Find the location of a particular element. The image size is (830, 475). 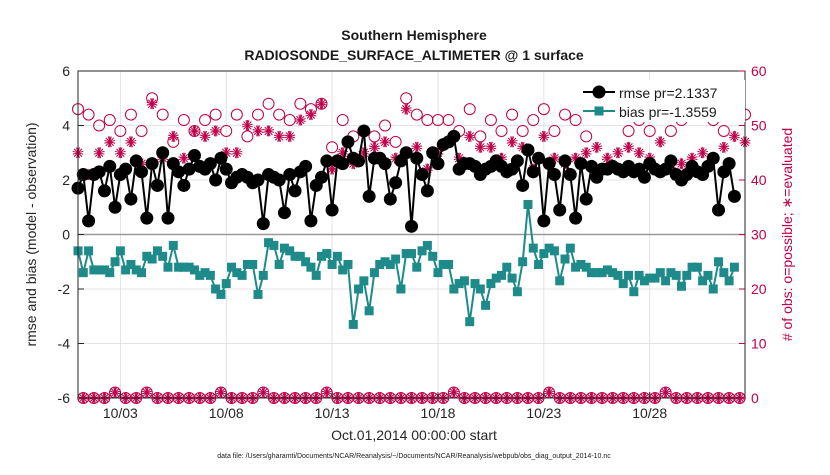

y-tick-label-right: 50 is located at coordinates (759, 126).